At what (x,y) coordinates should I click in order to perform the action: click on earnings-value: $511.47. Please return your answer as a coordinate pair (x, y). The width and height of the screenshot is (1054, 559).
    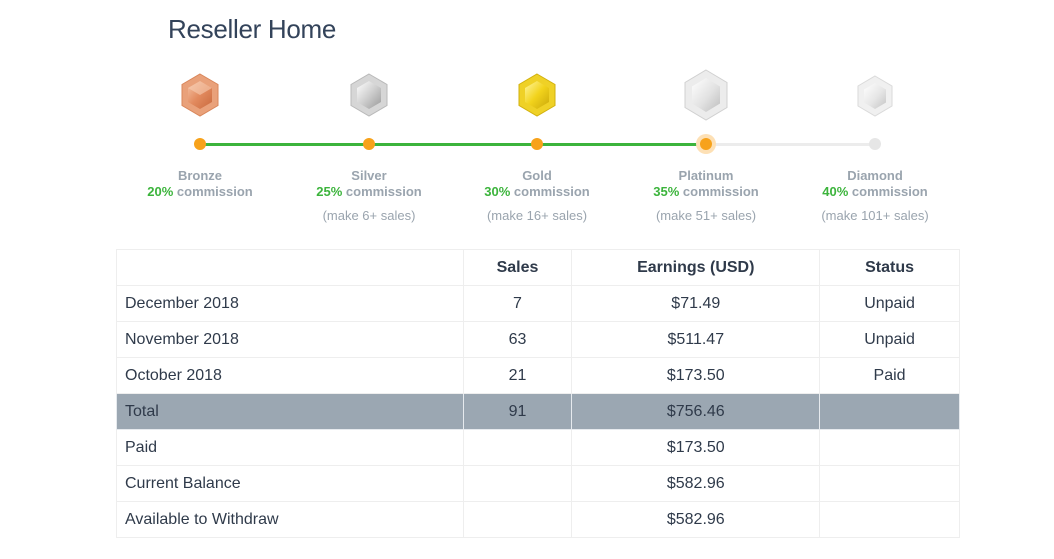
    Looking at the image, I should click on (696, 339).